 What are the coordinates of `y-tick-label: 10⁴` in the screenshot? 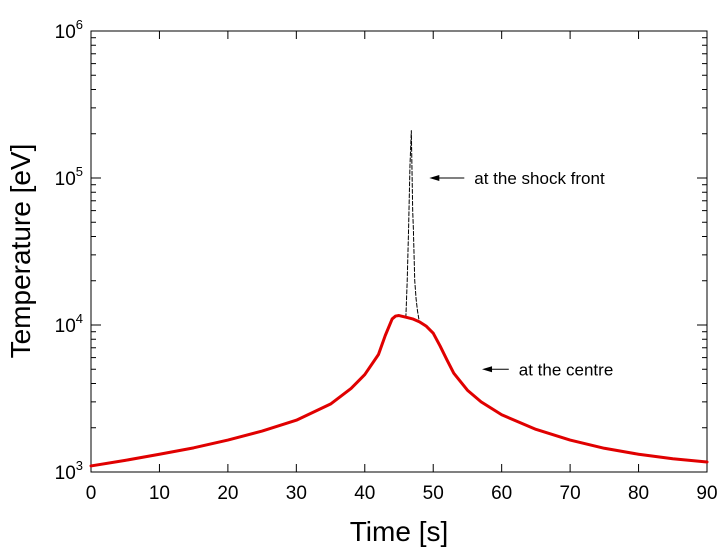 It's located at (69, 324).